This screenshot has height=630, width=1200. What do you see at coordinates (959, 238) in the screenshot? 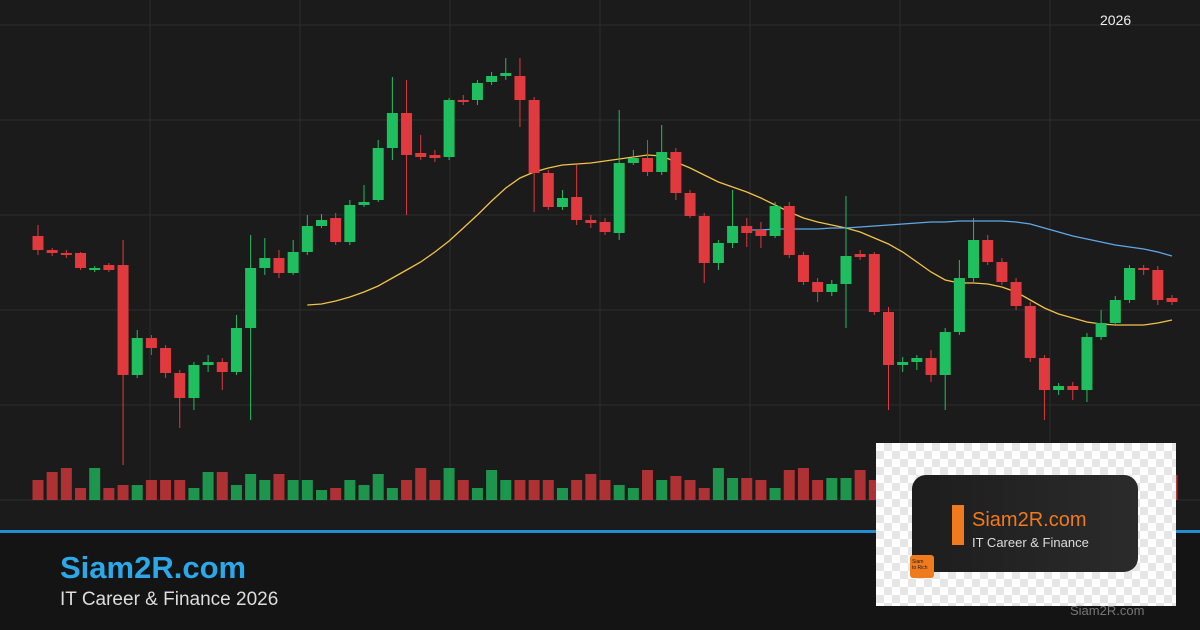
I see `moving-average-line` at bounding box center [959, 238].